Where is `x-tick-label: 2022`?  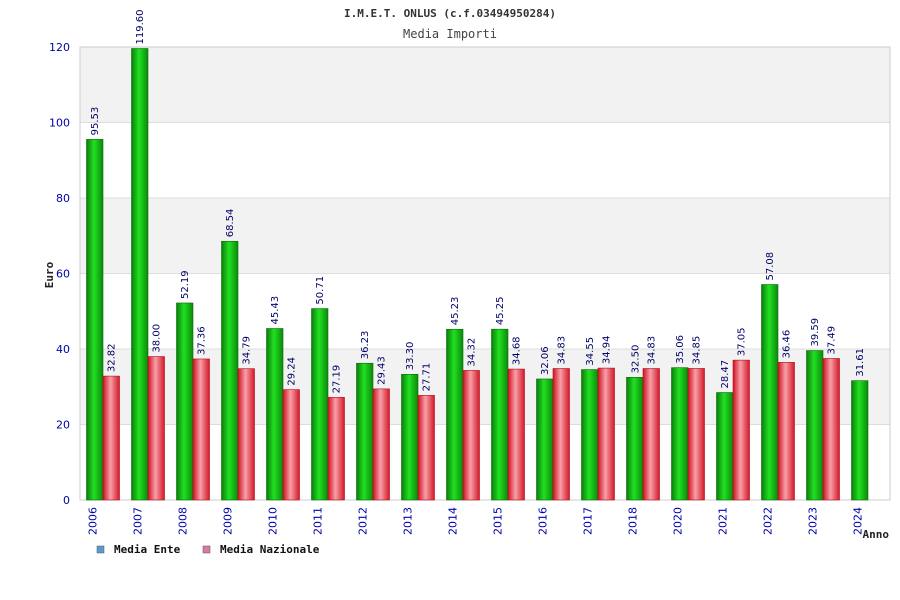 x-tick-label: 2022 is located at coordinates (767, 521).